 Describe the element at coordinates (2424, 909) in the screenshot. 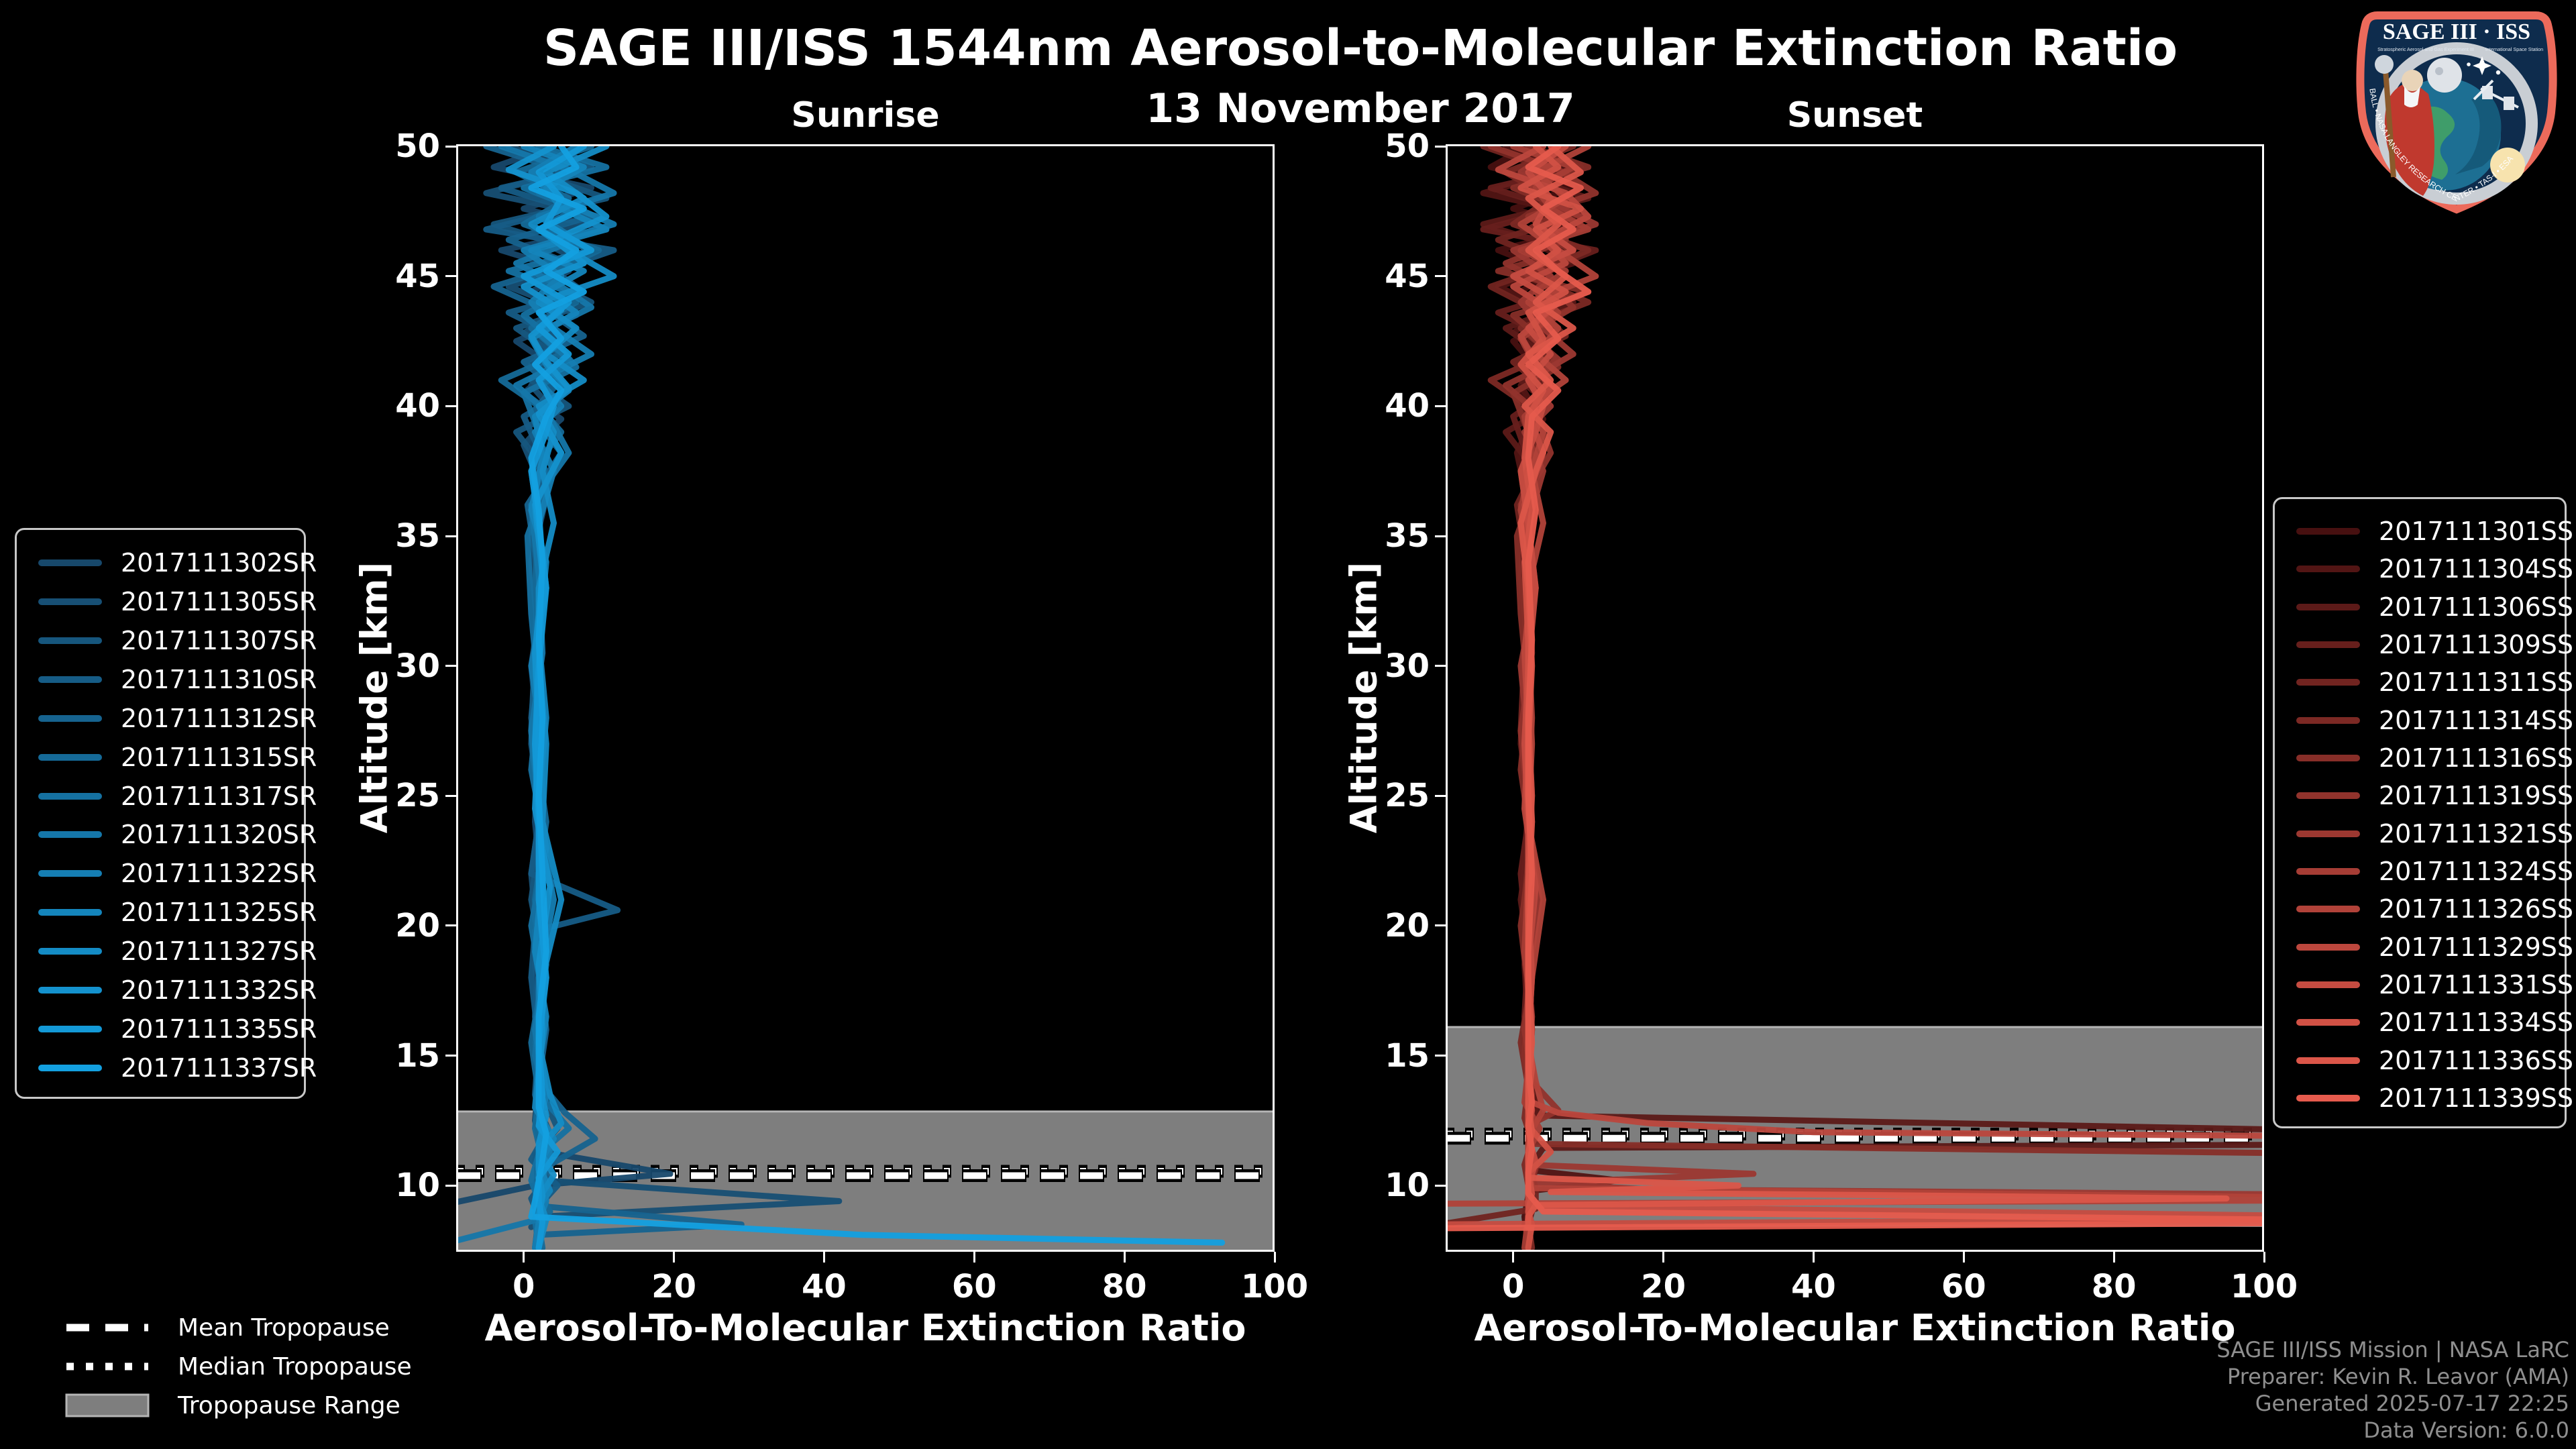

I see `legend-item-2017111326SS: 2017111326SS` at that location.